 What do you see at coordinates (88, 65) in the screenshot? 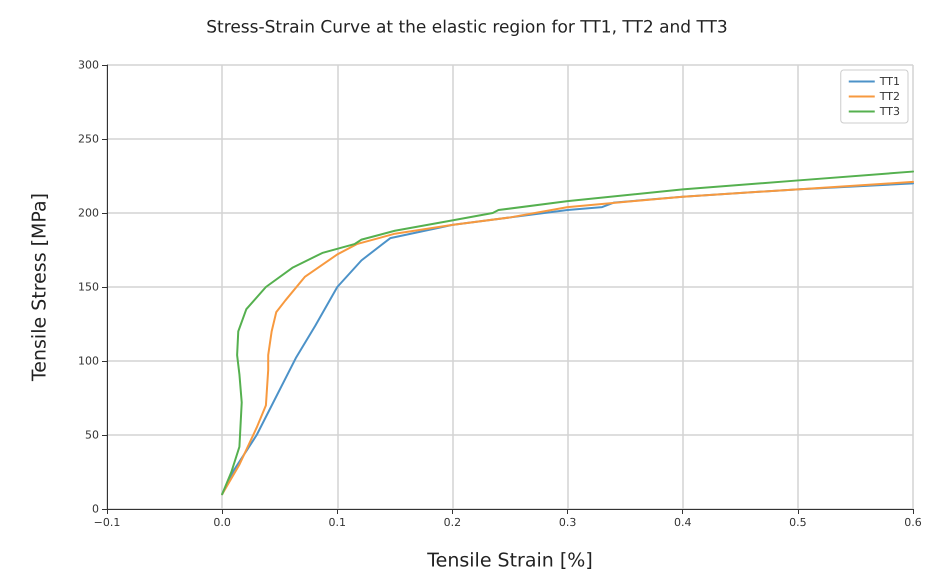
I see `y-tick-label: 300` at bounding box center [88, 65].